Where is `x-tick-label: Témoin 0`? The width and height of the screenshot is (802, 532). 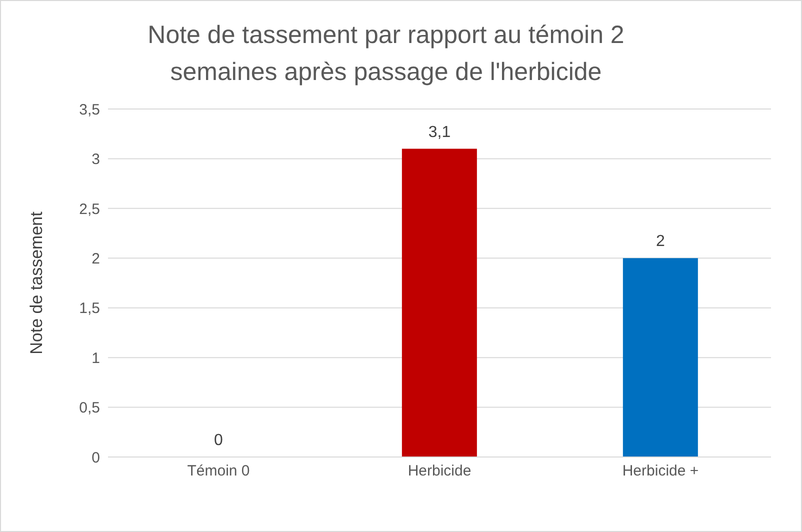 x-tick-label: Témoin 0 is located at coordinates (218, 471).